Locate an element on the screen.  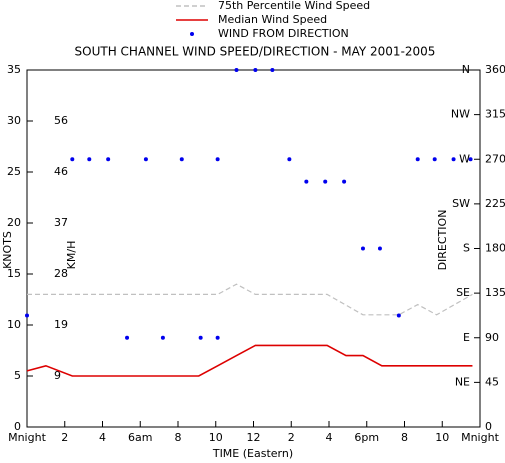
legend-label: WIND FROM DIRECTION is located at coordinates (283, 33).